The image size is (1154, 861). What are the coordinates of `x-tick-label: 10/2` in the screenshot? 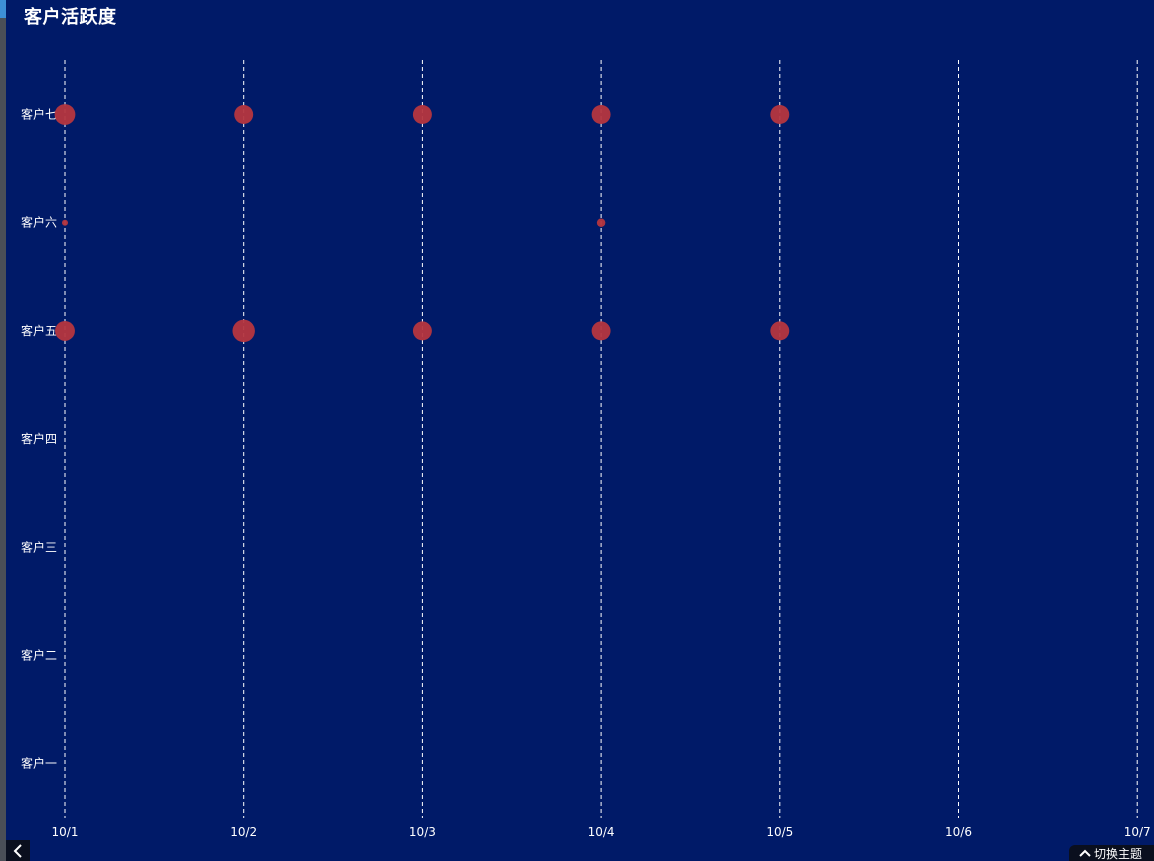 It's located at (243, 832).